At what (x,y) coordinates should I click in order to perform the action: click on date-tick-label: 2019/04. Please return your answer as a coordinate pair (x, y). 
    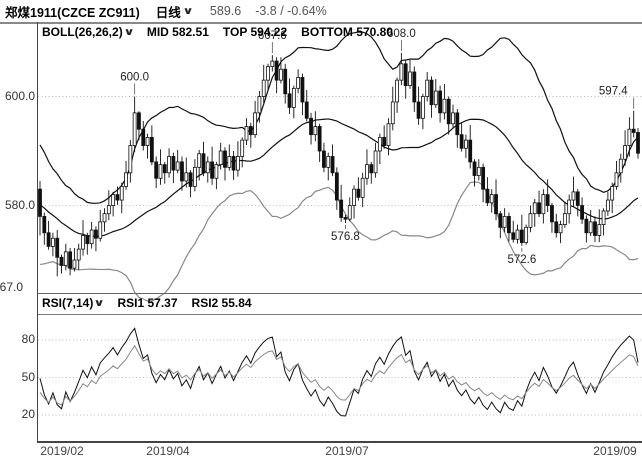
    Looking at the image, I should click on (168, 451).